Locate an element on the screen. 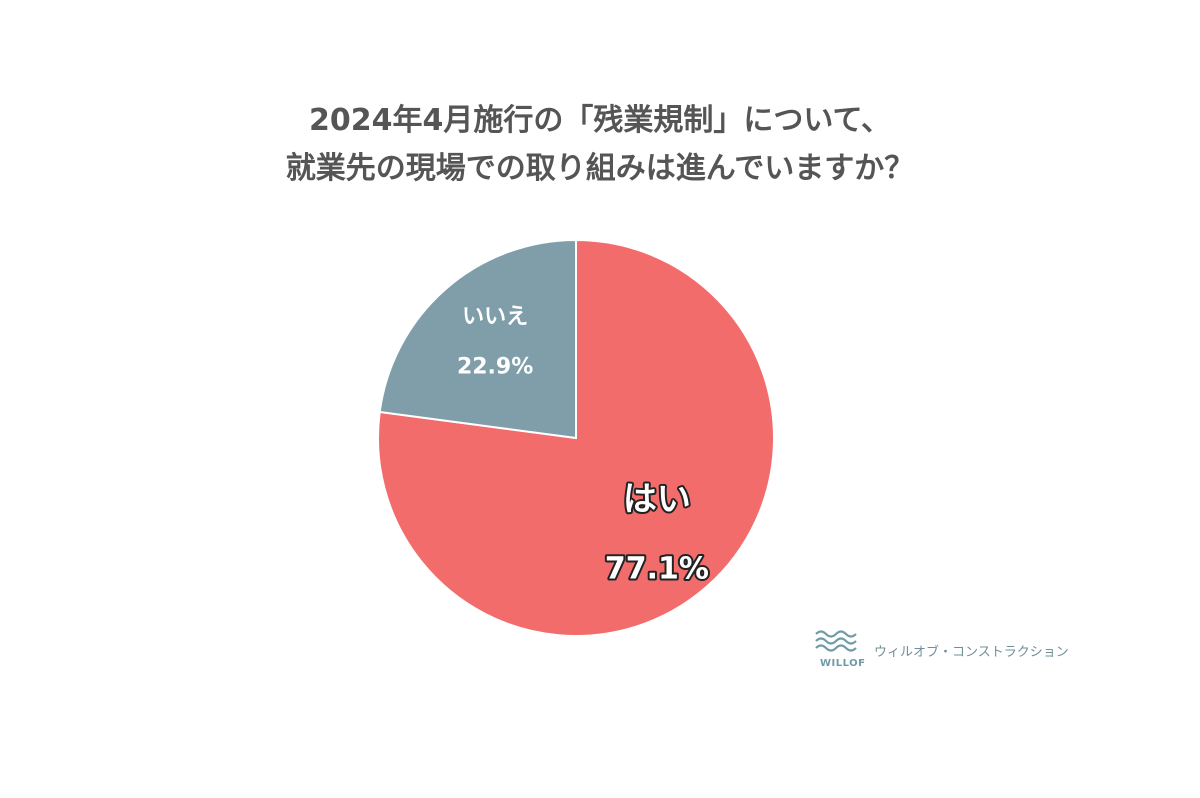 The image size is (1200, 798). slice-no-label: いいえ is located at coordinates (495, 317).